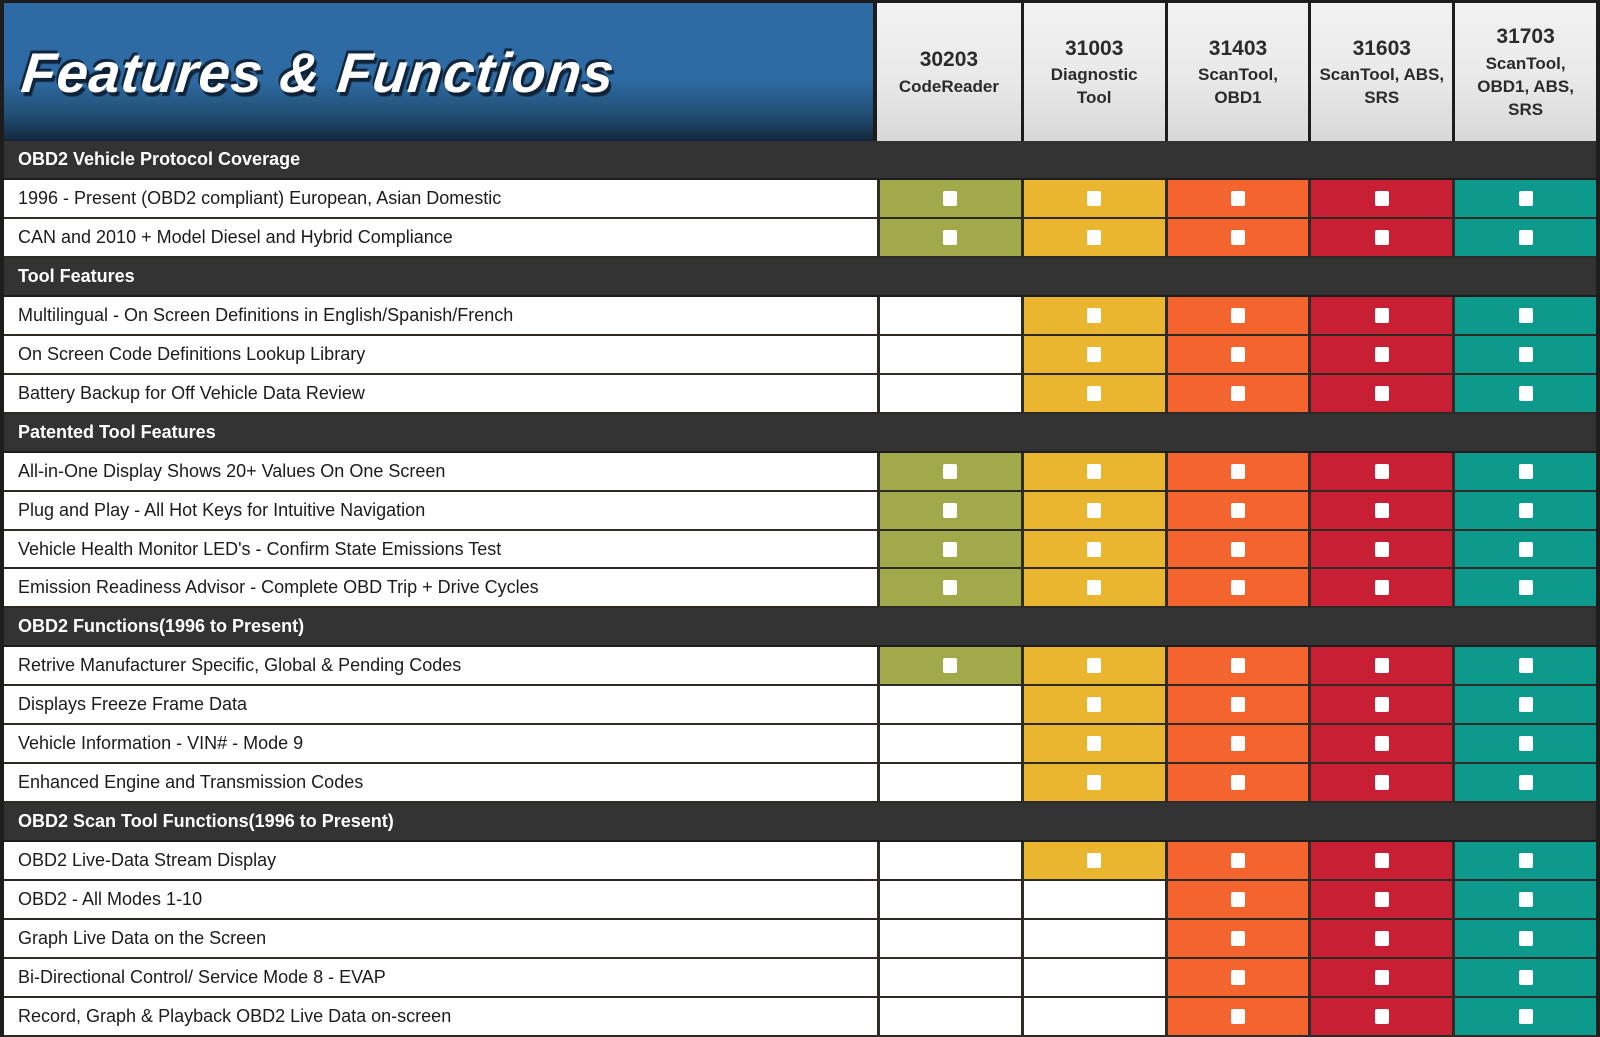 The height and width of the screenshot is (1037, 1600). Describe the element at coordinates (800, 901) in the screenshot. I see `feature-row: OBD2 - All Modes 1-10` at that location.